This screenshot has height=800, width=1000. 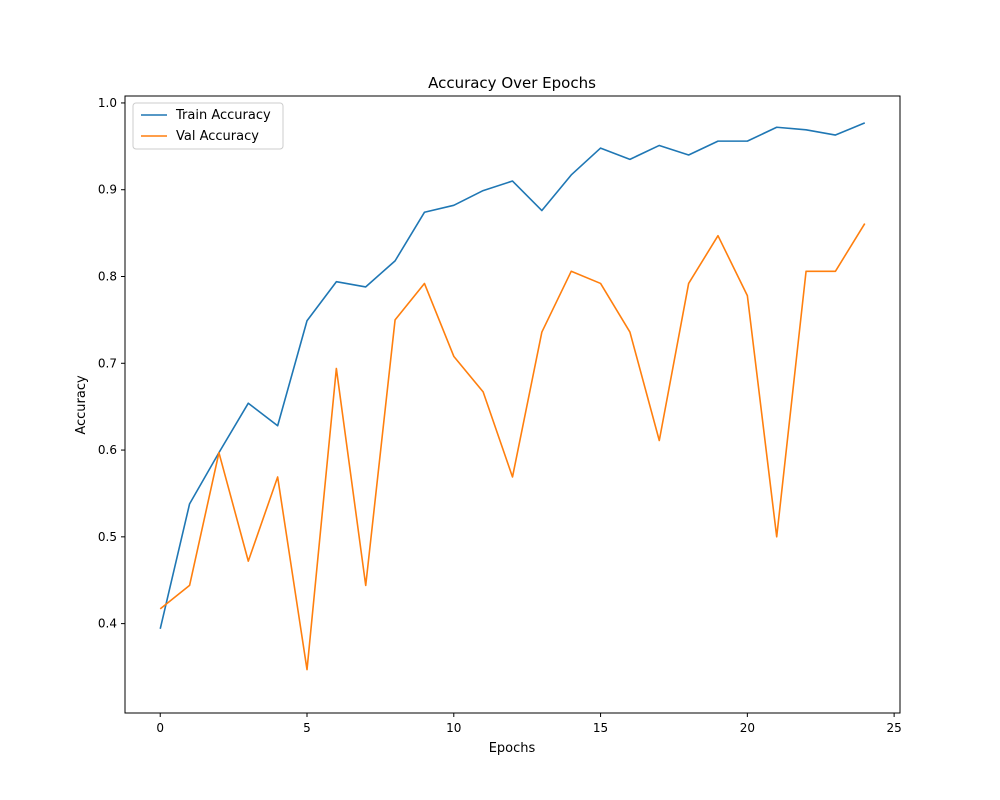 What do you see at coordinates (512, 748) in the screenshot?
I see `x-axis-label: Epochs` at bounding box center [512, 748].